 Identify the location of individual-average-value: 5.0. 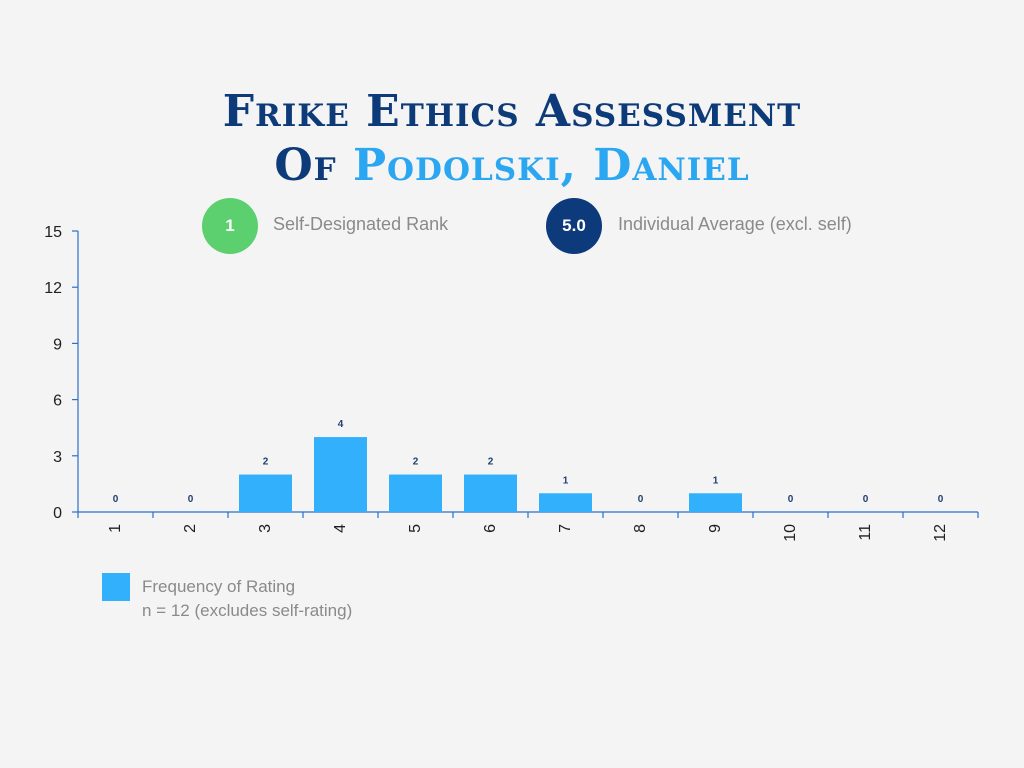
(574, 225).